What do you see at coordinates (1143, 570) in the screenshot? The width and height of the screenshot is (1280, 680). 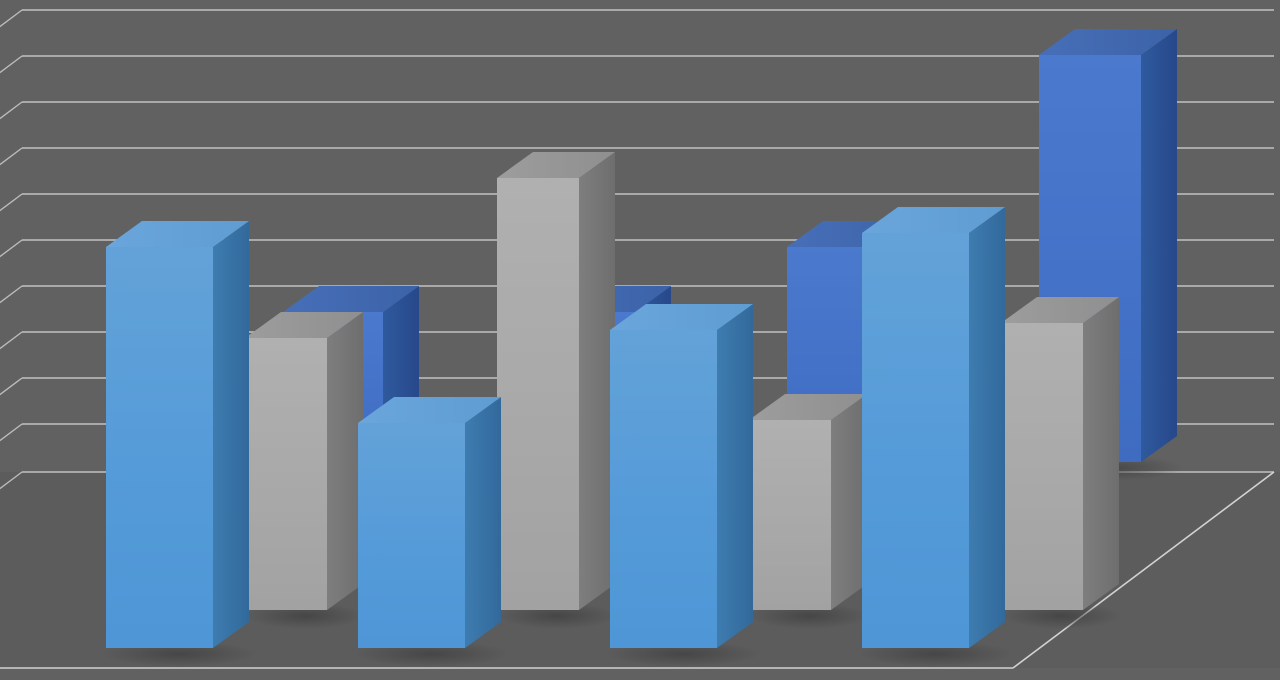 I see `floor-right-diagonal-edge` at bounding box center [1143, 570].